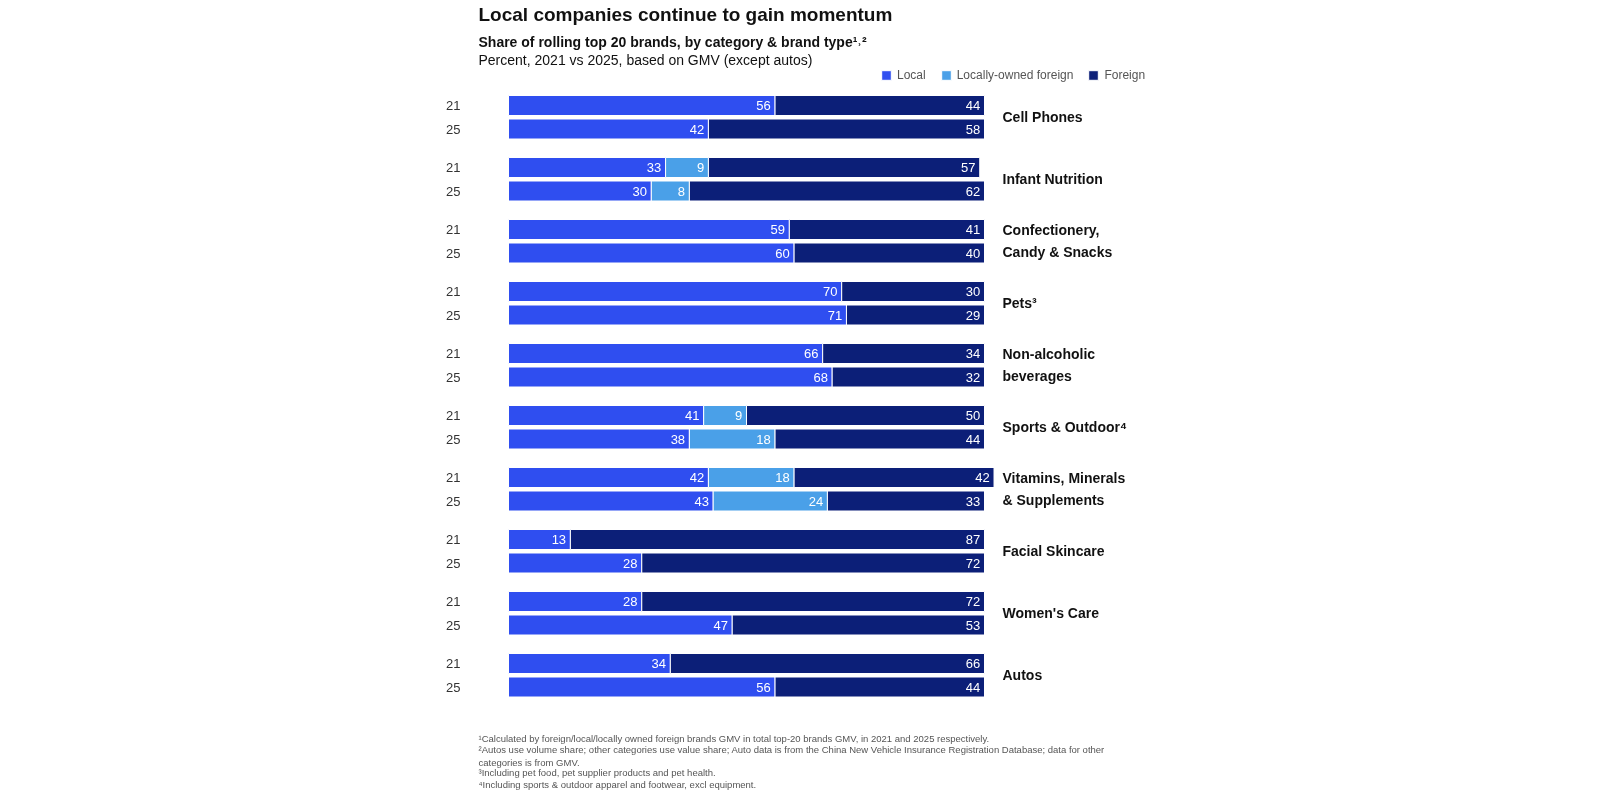 Image resolution: width=1600 pixels, height=800 pixels. I want to click on text: Women's Care, so click(1051, 613).